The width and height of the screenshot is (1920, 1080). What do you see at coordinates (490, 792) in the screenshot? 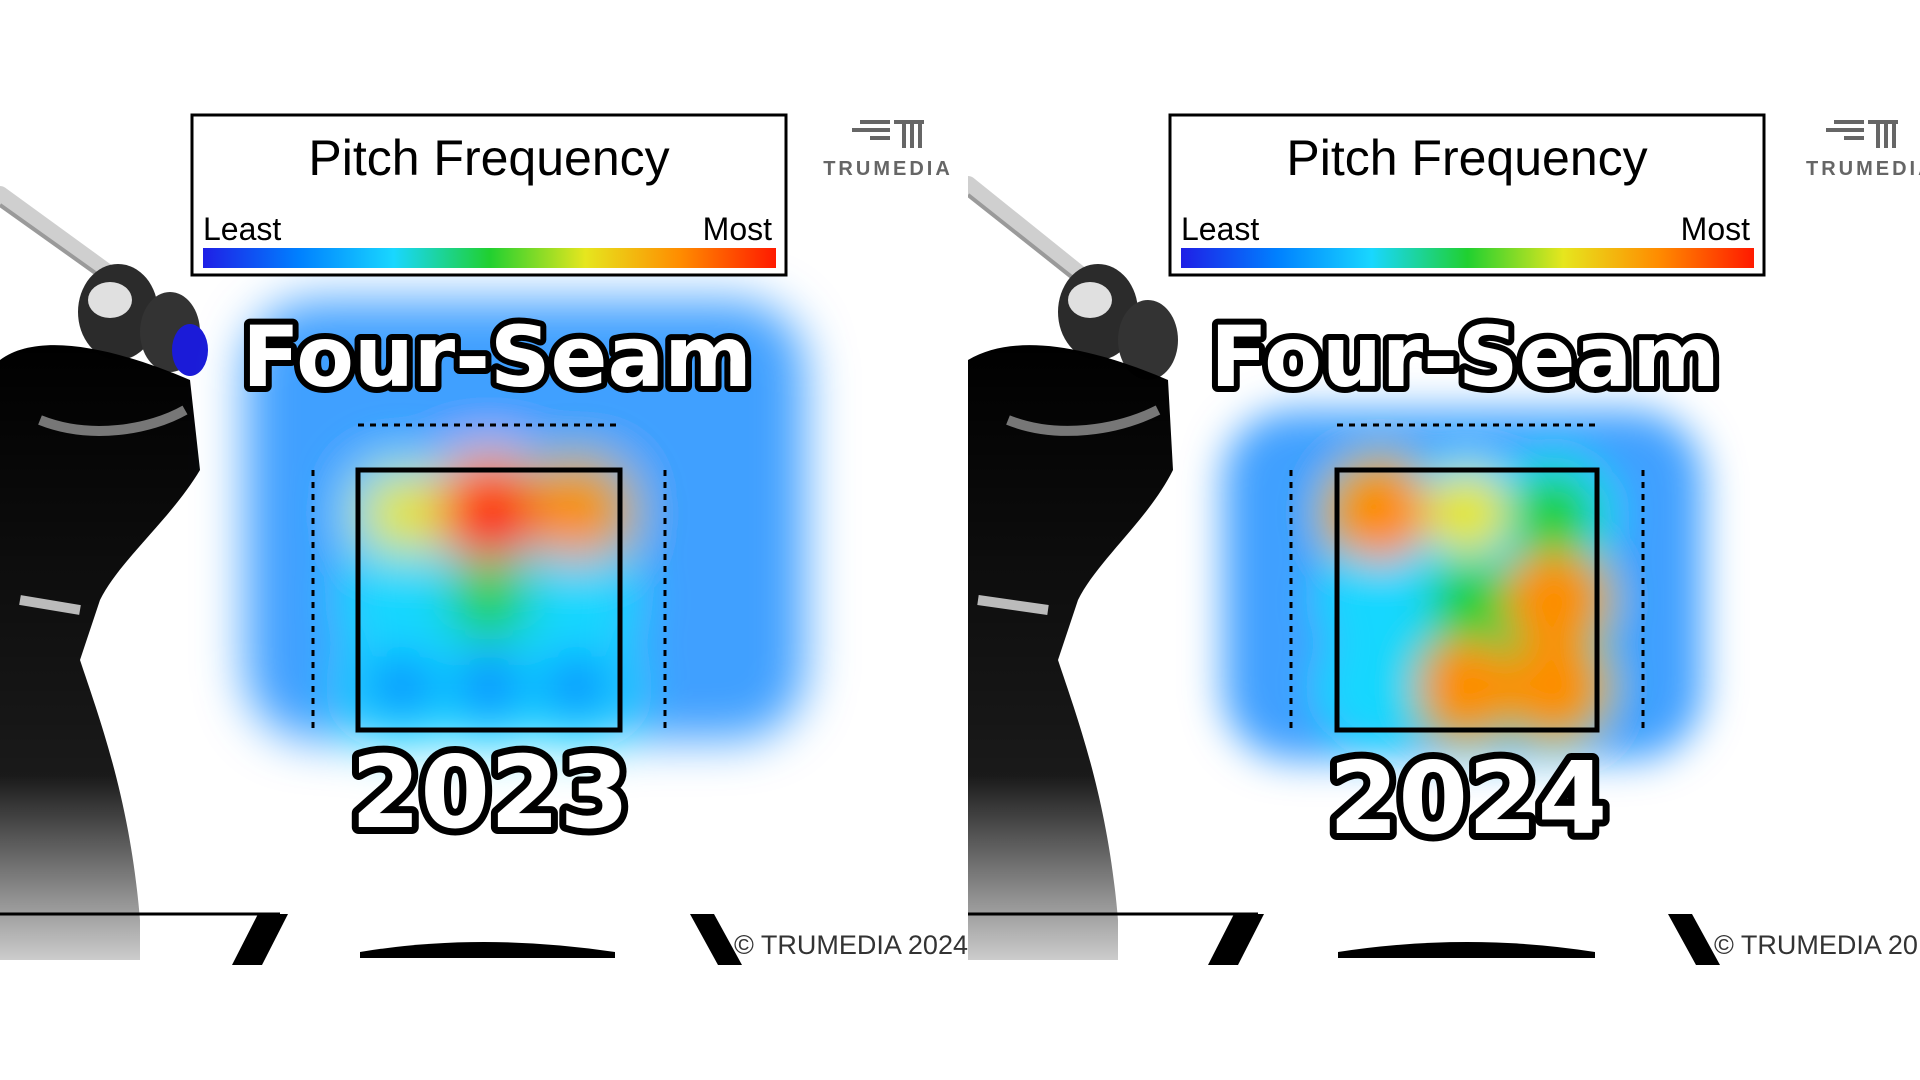
I see `year-label: 2023` at bounding box center [490, 792].